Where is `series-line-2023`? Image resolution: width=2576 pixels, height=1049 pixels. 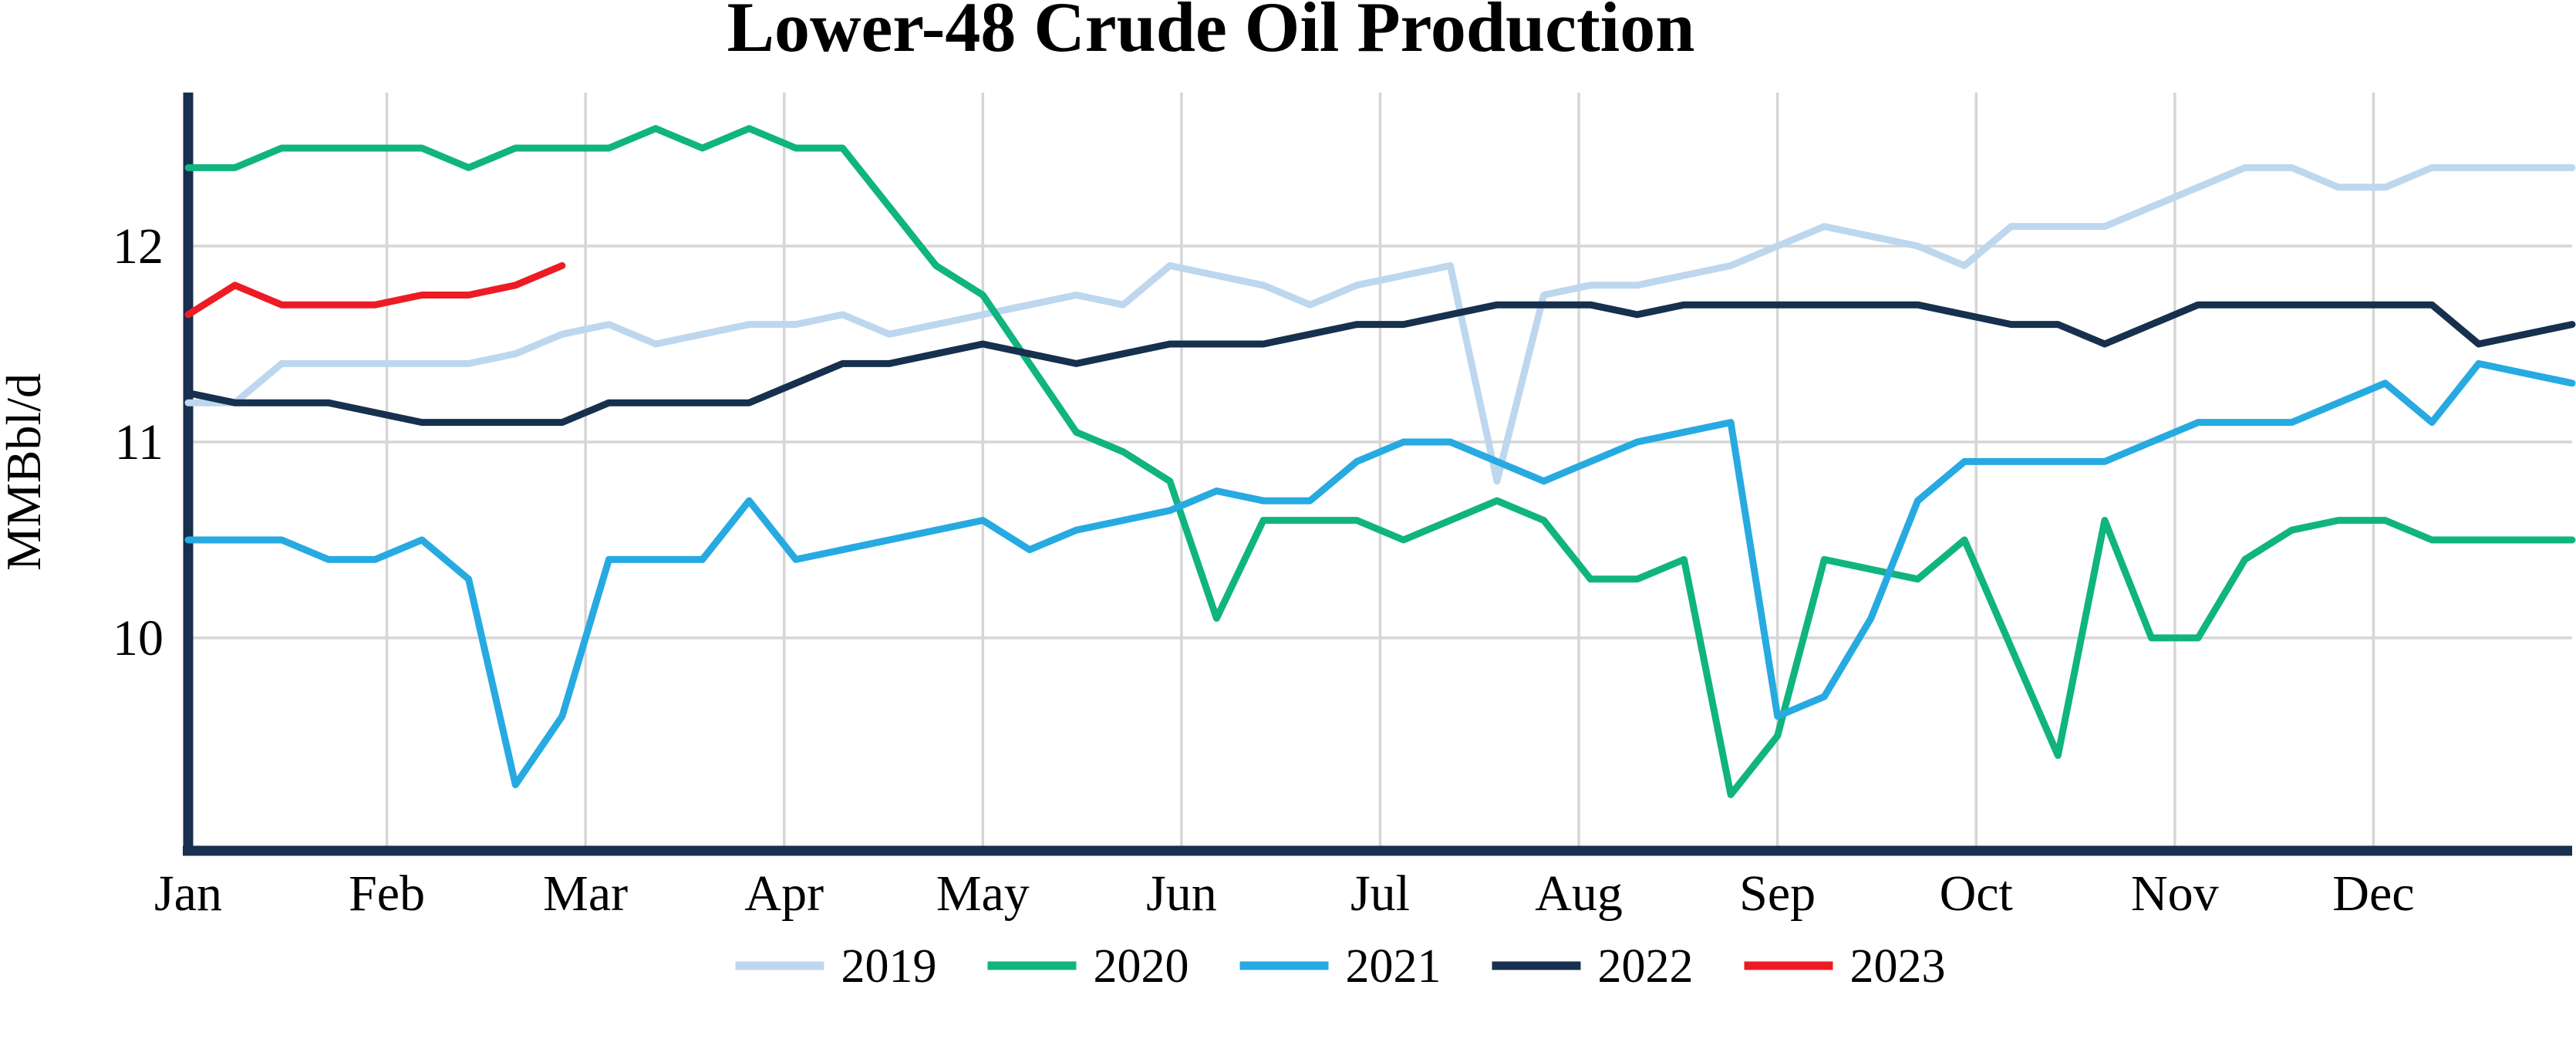
series-line-2023 is located at coordinates (375, 290).